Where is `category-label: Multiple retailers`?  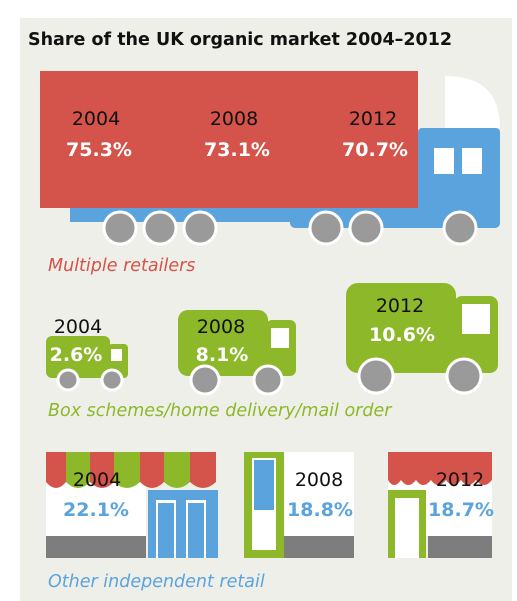 category-label: Multiple retailers is located at coordinates (122, 266).